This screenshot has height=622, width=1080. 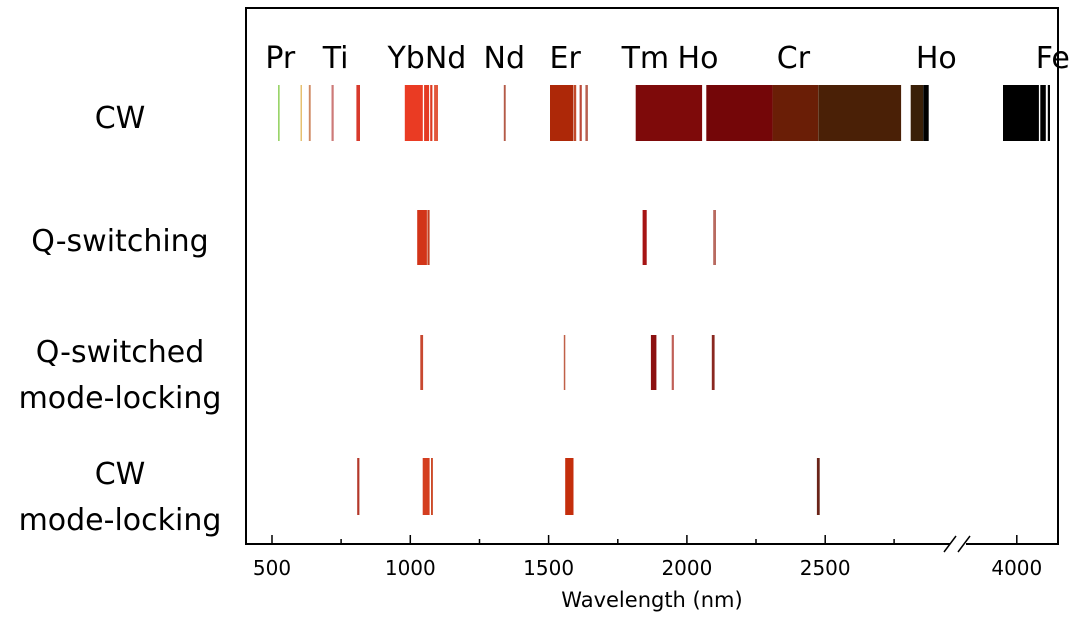 I want to click on element-label: Cr, so click(x=793, y=58).